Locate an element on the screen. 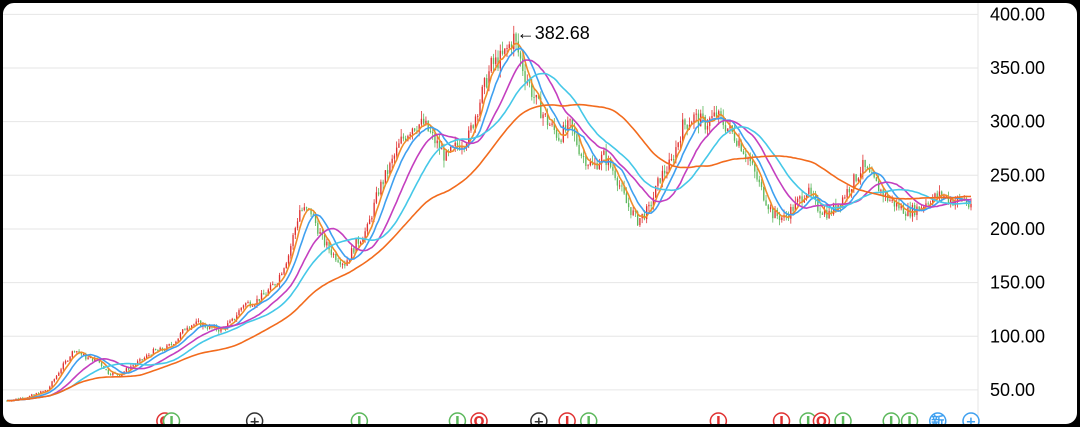 This screenshot has height=427, width=1080. event-marker-label: + is located at coordinates (971, 421).